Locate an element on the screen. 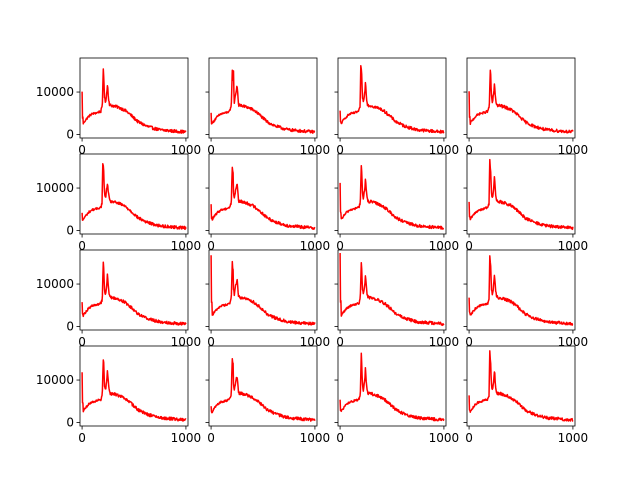 The width and height of the screenshot is (640, 480). axes-frame-r3c3 is located at coordinates (392, 290).